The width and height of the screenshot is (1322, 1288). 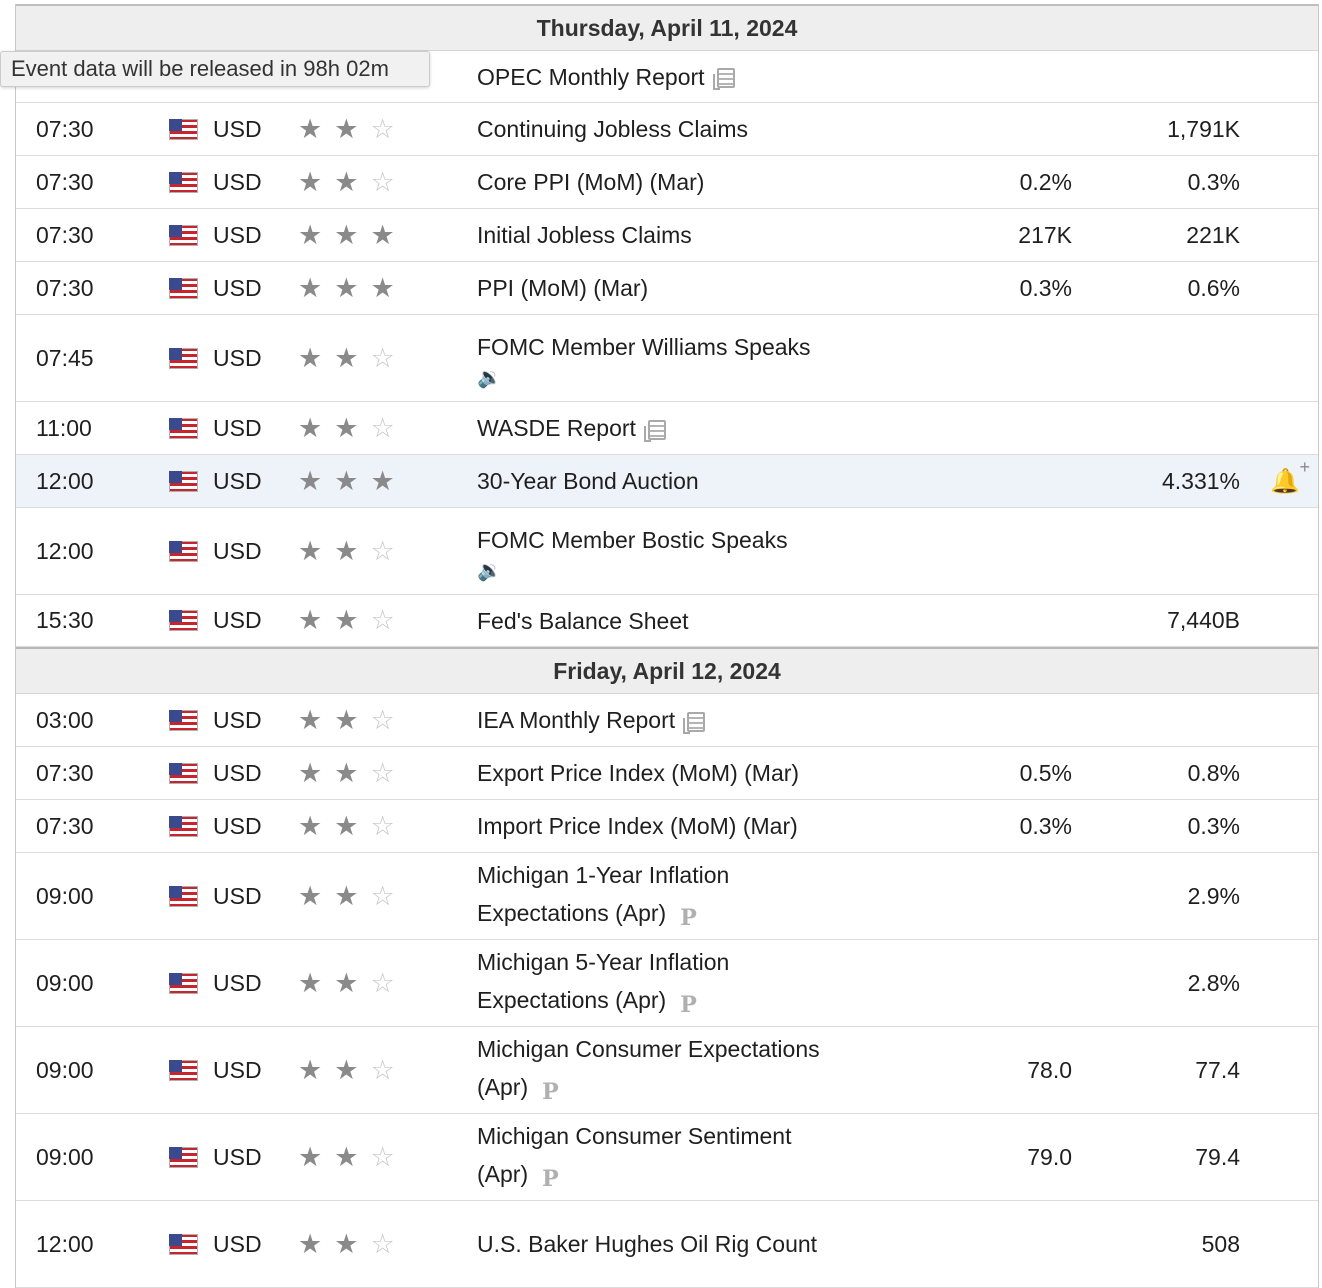 I want to click on event-cell: Initial Jobless Claims, so click(x=657, y=235).